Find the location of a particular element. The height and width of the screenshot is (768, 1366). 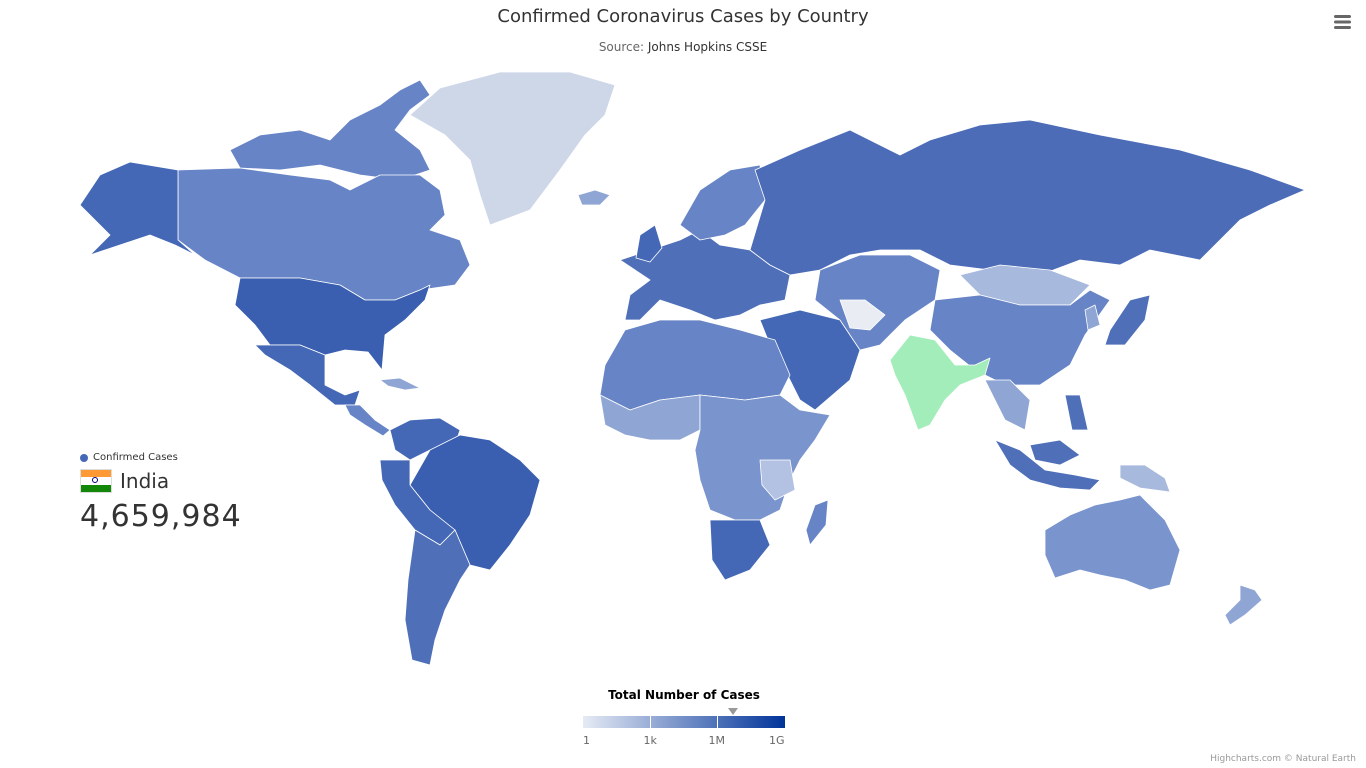

country-canada is located at coordinates (324, 234).